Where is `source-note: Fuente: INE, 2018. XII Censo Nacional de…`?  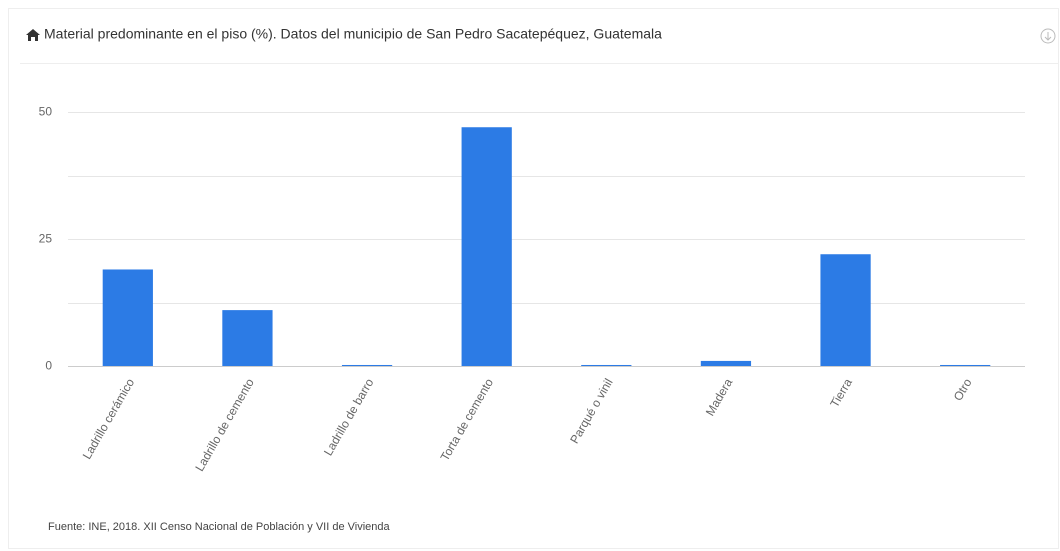
source-note: Fuente: INE, 2018. XII Censo Nacional de… is located at coordinates (219, 527).